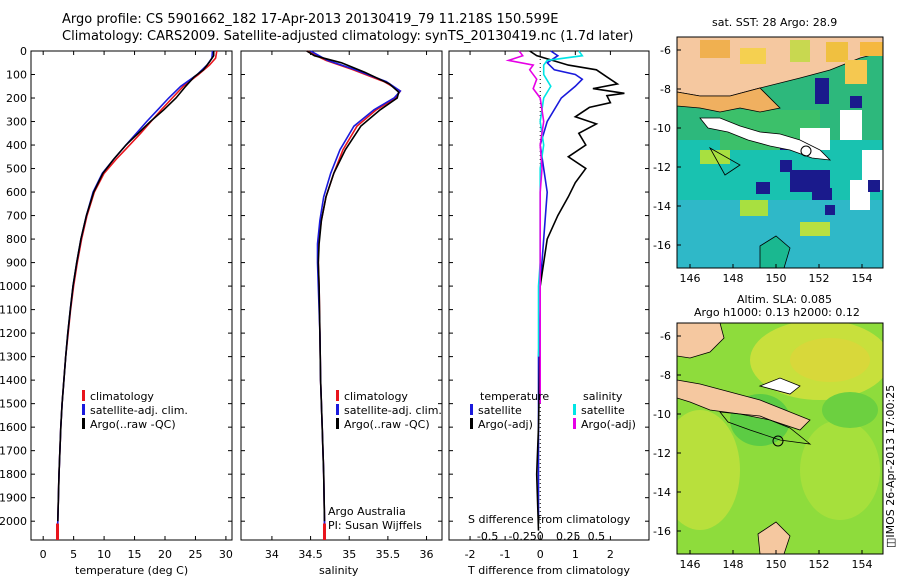  What do you see at coordinates (13, 357) in the screenshot?
I see `y-tick-label: 1300` at bounding box center [13, 357].